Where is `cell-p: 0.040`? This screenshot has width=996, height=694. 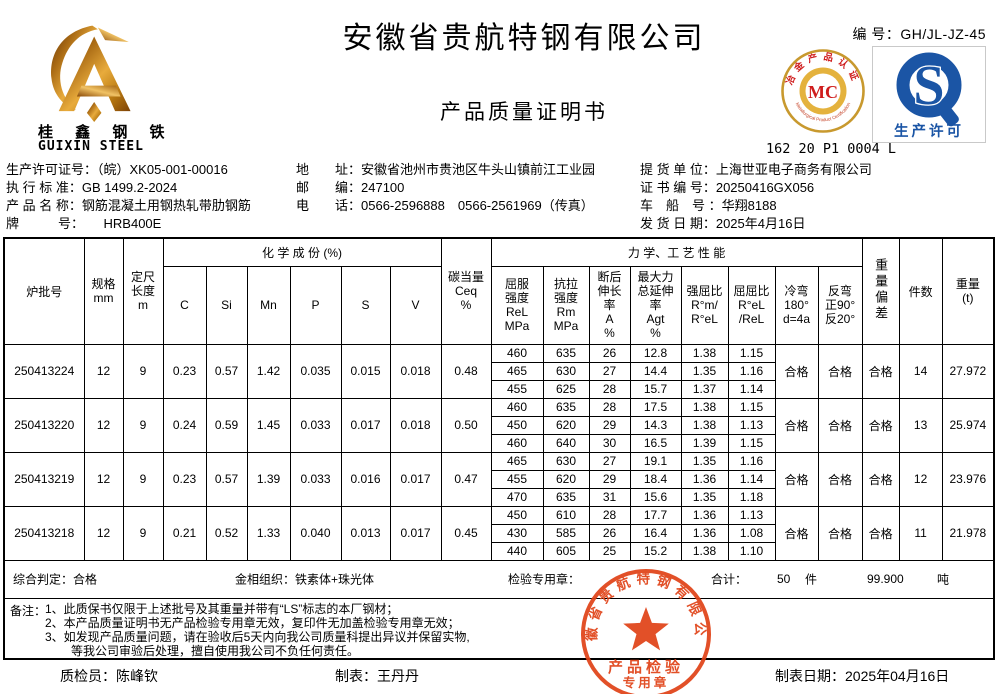 cell-p: 0.040 is located at coordinates (315, 533).